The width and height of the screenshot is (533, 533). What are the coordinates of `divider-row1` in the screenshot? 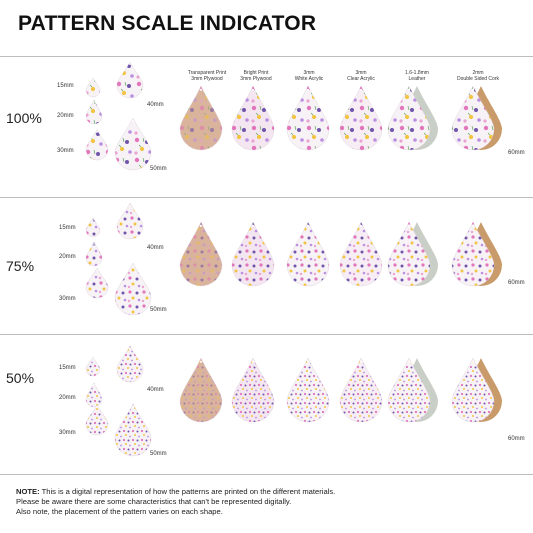 It's located at (266, 197).